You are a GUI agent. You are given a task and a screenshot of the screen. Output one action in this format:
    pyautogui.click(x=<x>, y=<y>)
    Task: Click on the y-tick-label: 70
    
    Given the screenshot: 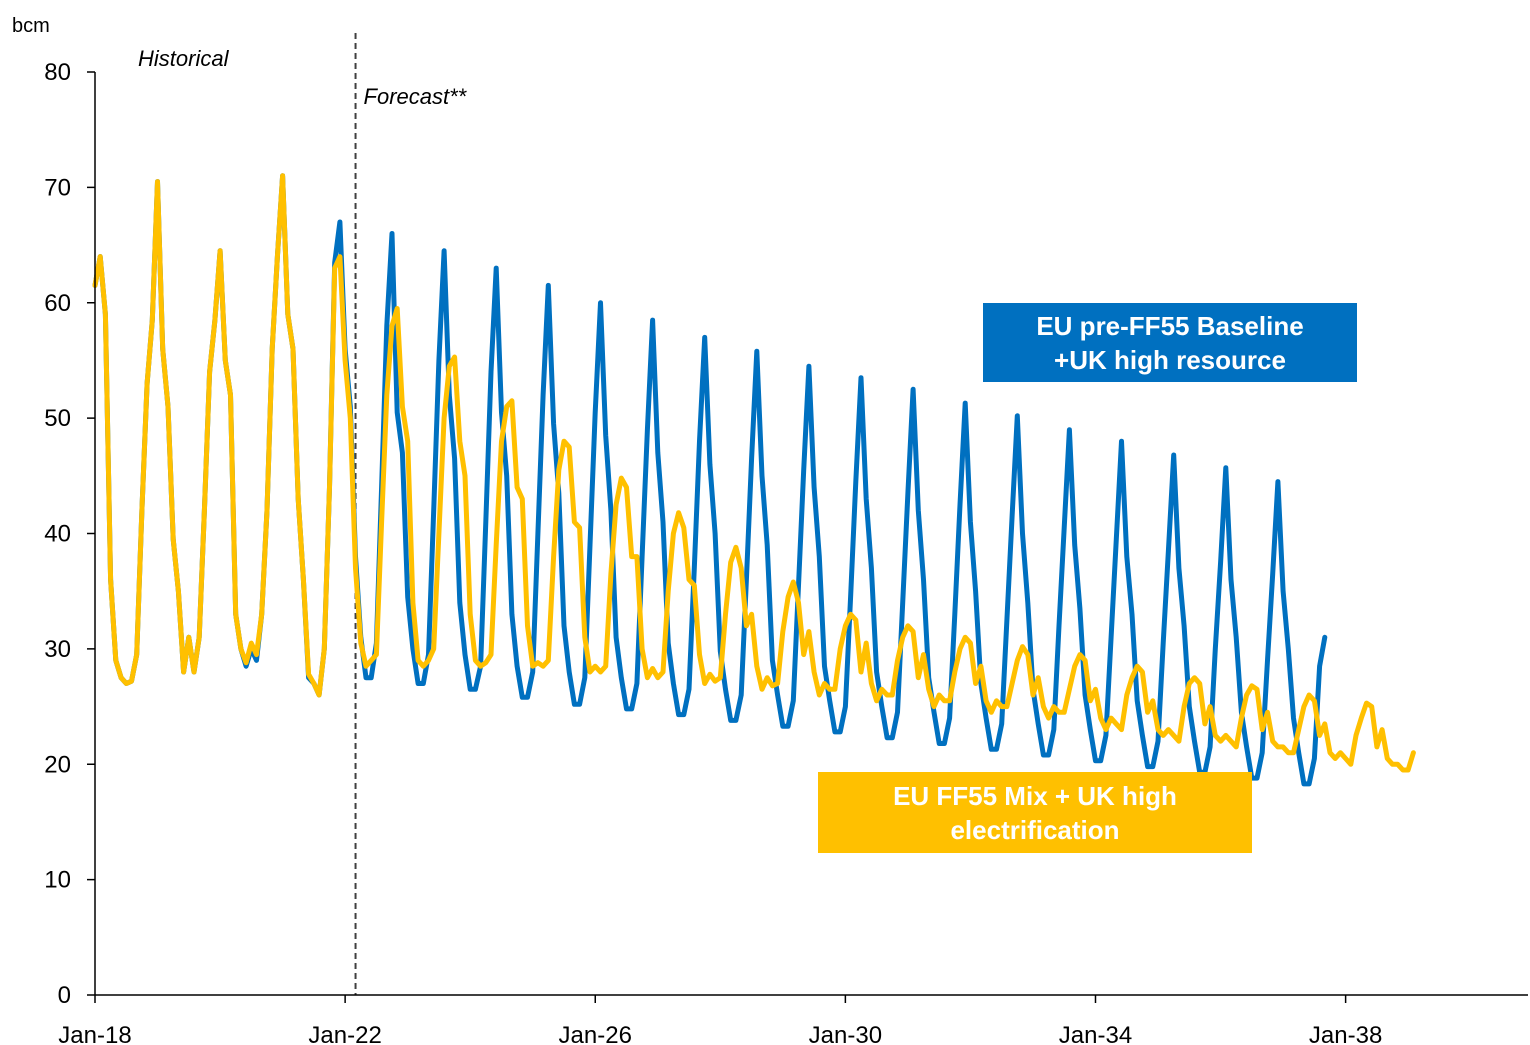 What is the action you would take?
    pyautogui.click(x=57, y=187)
    